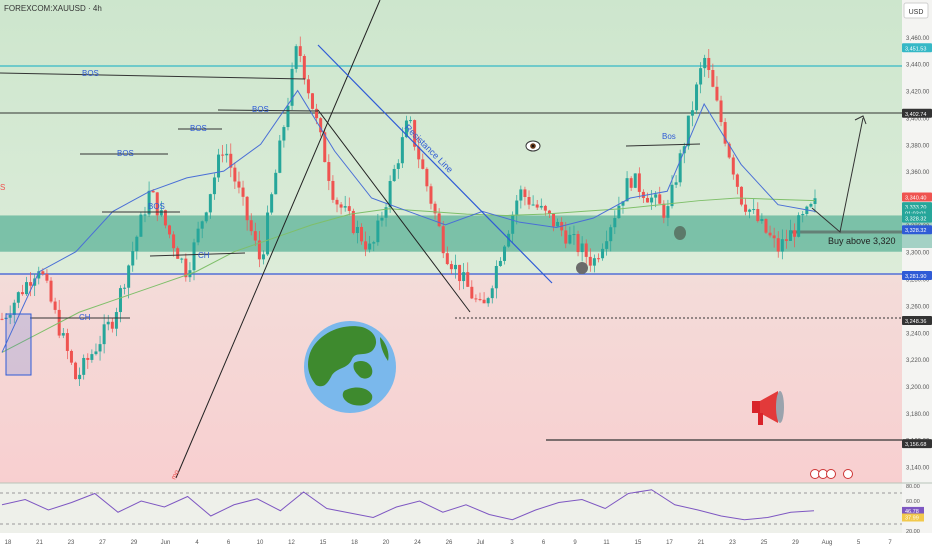  What do you see at coordinates (827, 543) in the screenshot?
I see `time-tick-label: Aug` at bounding box center [827, 543].